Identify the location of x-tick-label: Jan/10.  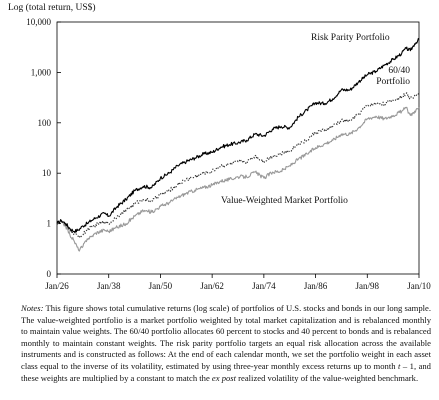
(419, 286).